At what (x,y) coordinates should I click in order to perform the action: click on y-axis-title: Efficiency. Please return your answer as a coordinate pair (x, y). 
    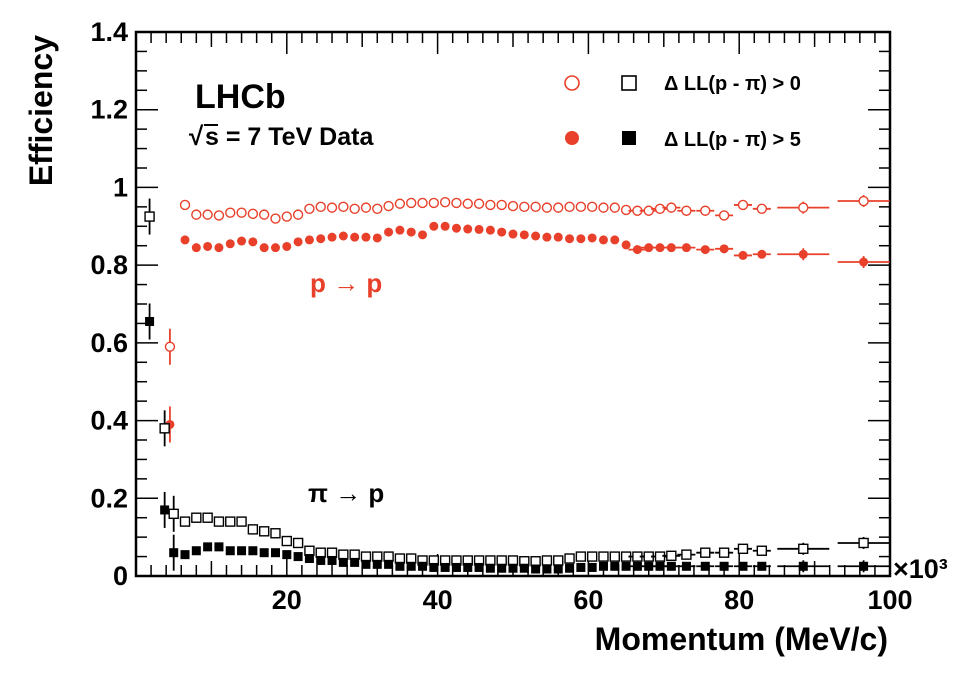
    Looking at the image, I should click on (41, 110).